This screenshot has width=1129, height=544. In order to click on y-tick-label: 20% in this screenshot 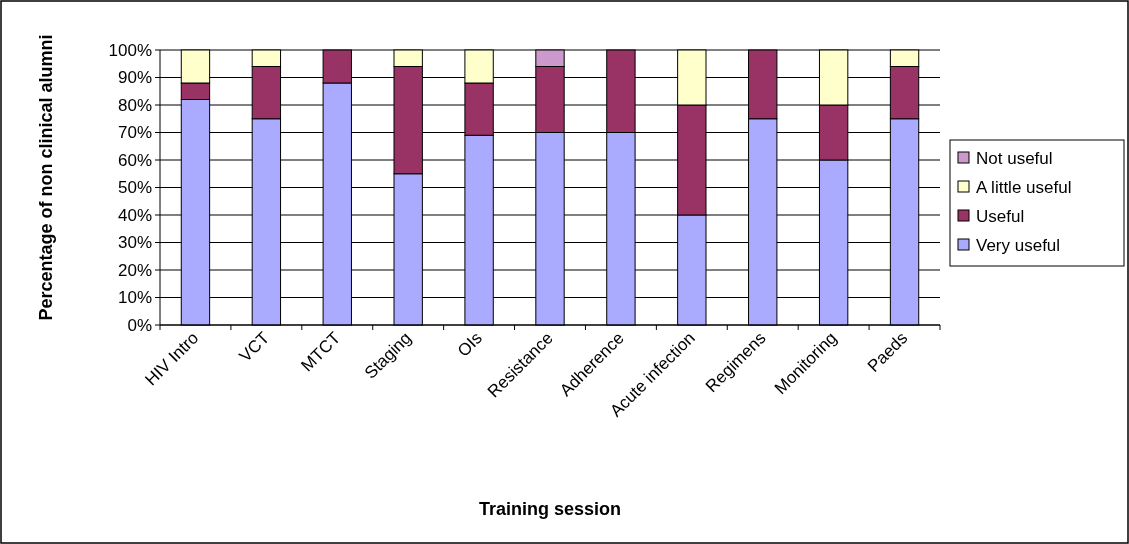, I will do `click(134, 270)`.